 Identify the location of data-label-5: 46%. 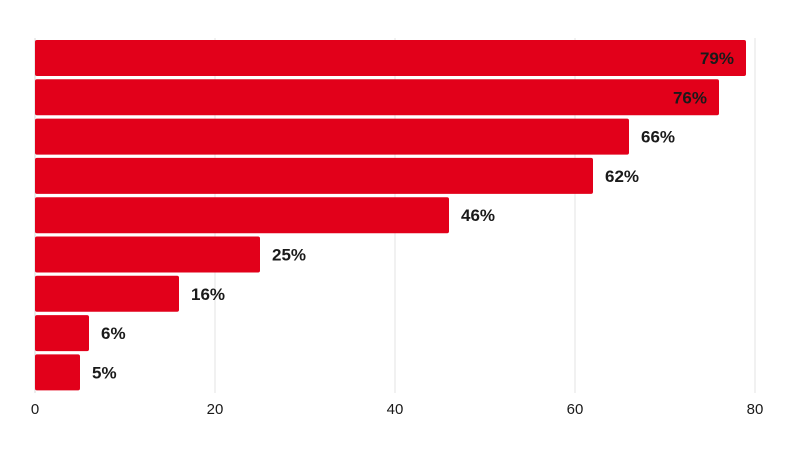
(478, 215).